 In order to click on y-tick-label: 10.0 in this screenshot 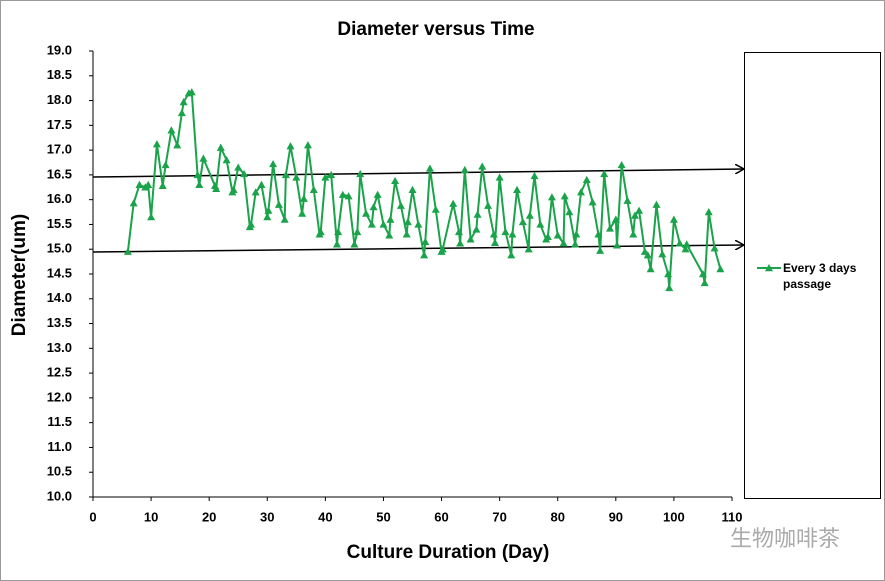, I will do `click(59, 495)`.